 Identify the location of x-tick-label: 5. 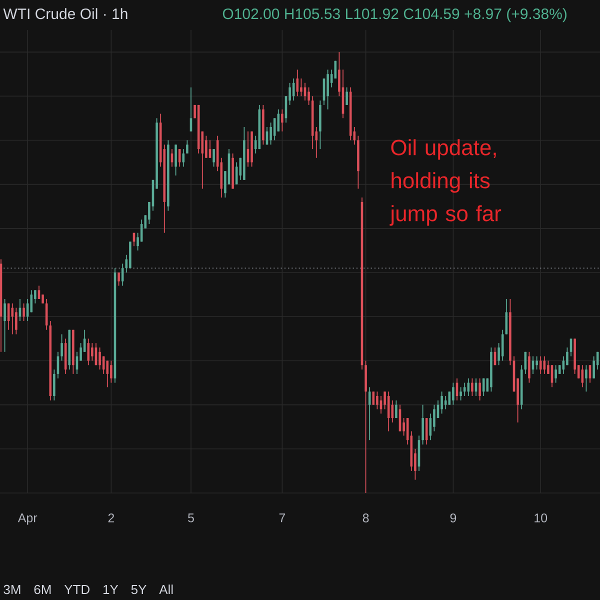
(191, 518).